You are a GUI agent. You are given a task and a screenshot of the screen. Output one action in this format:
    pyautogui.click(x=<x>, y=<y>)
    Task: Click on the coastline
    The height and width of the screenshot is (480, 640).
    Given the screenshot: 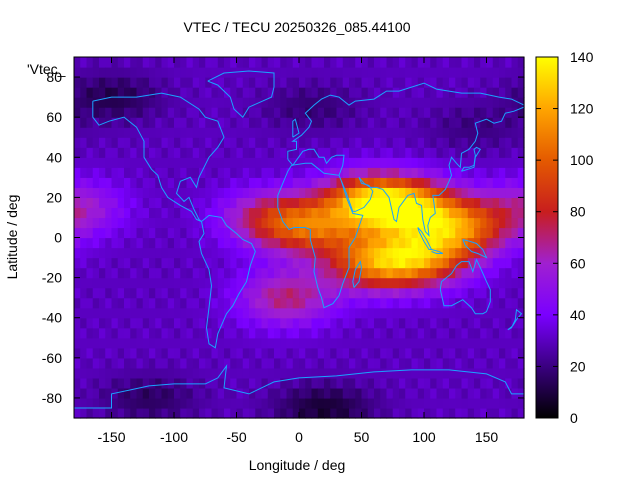 What is the action you would take?
    pyautogui.click(x=406, y=121)
    